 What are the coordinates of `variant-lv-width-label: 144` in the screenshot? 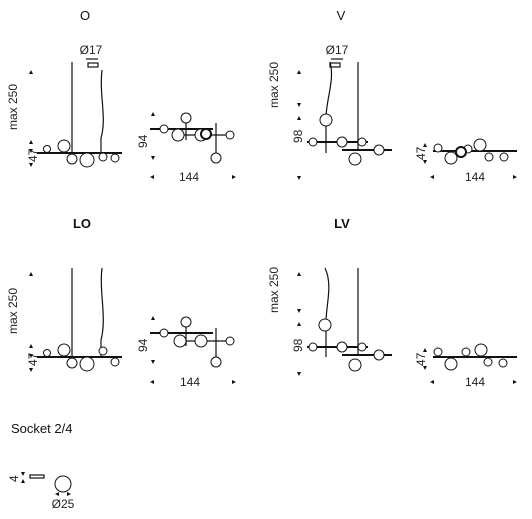 It's located at (475, 382).